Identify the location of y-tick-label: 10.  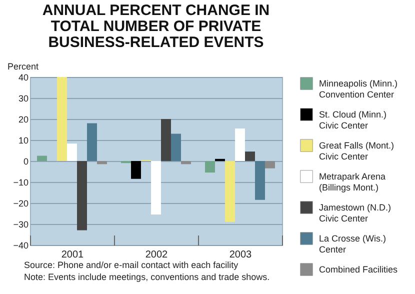
(23, 141).